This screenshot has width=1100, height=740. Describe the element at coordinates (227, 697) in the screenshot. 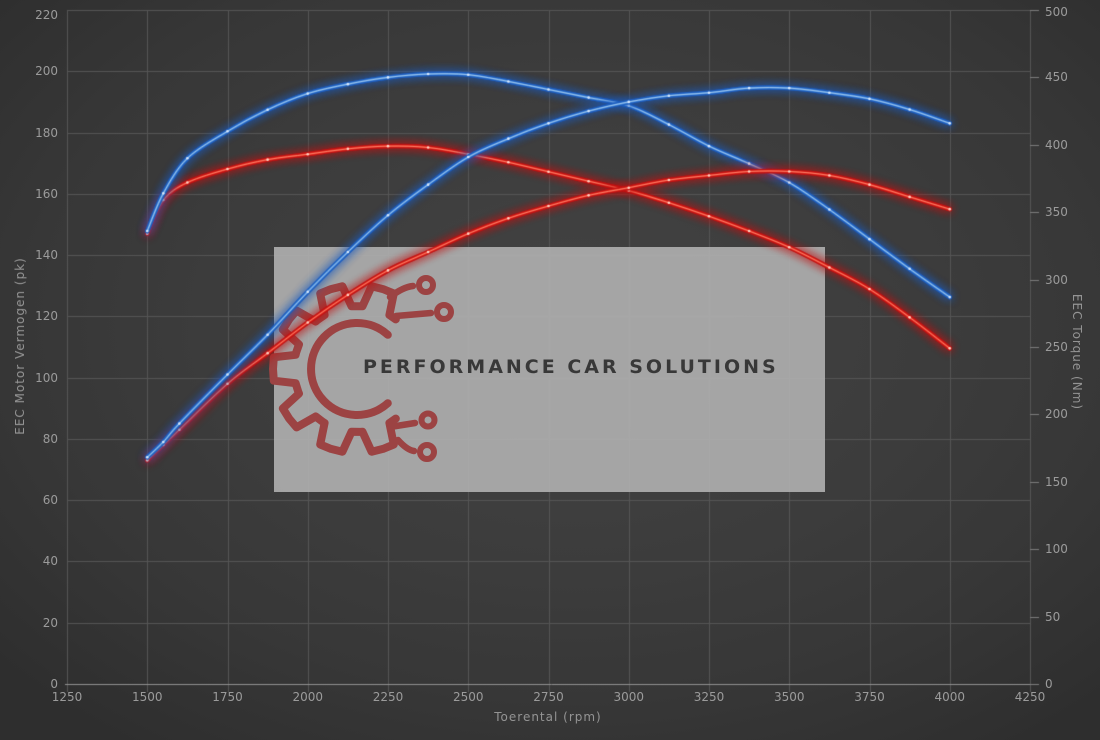

I see `x-tick-label: 1750` at that location.